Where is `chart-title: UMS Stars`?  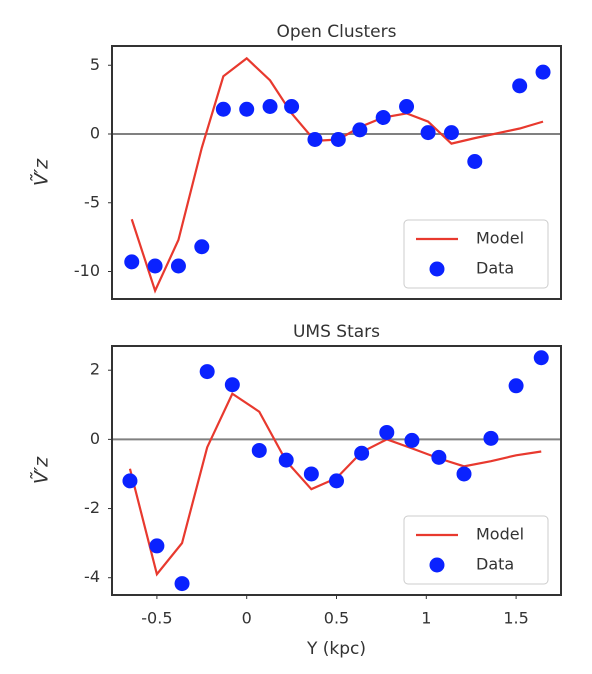 chart-title: UMS Stars is located at coordinates (336, 332).